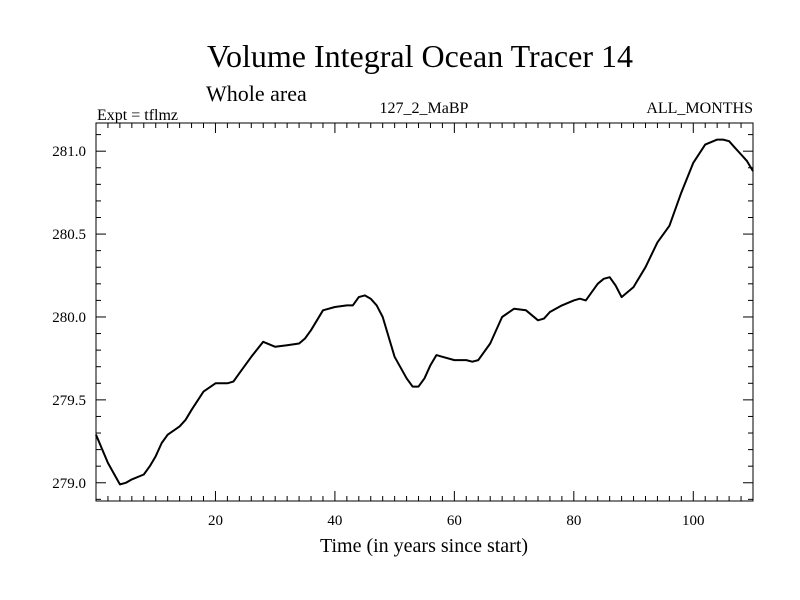 The width and height of the screenshot is (800, 600). I want to click on chart-subtitle: Whole area, so click(256, 93).